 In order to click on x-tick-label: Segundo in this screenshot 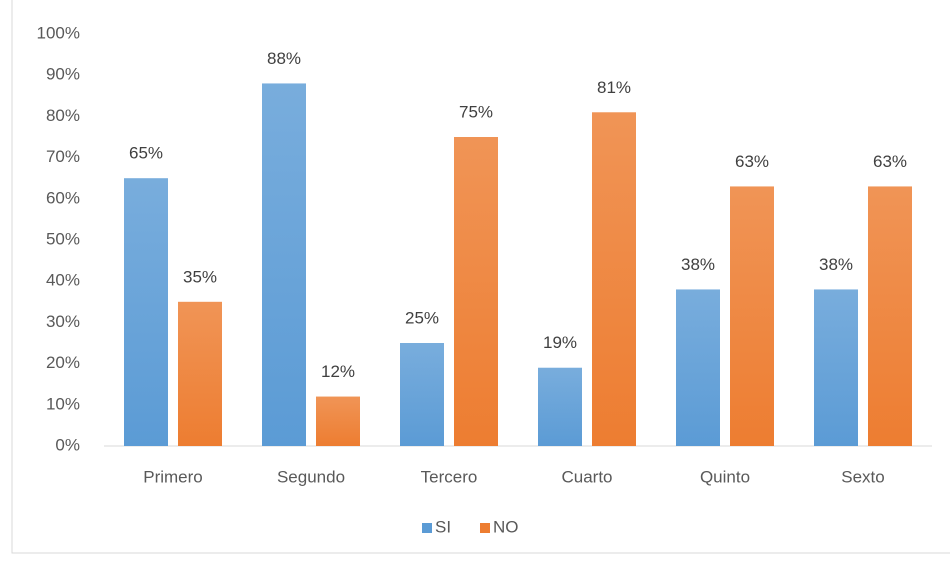, I will do `click(311, 476)`.